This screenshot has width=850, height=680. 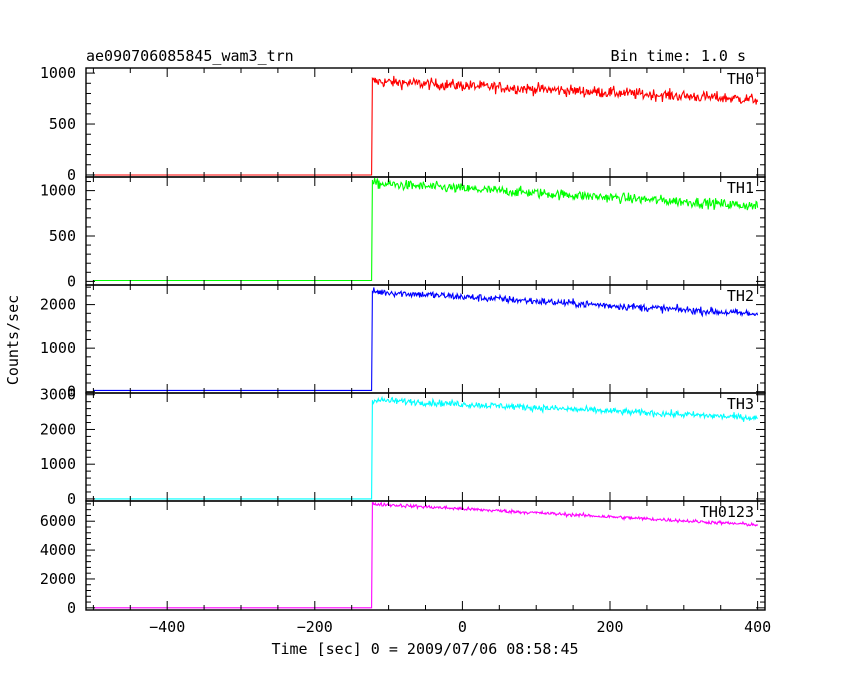 I want to click on series-line-th3, so click(x=425, y=447).